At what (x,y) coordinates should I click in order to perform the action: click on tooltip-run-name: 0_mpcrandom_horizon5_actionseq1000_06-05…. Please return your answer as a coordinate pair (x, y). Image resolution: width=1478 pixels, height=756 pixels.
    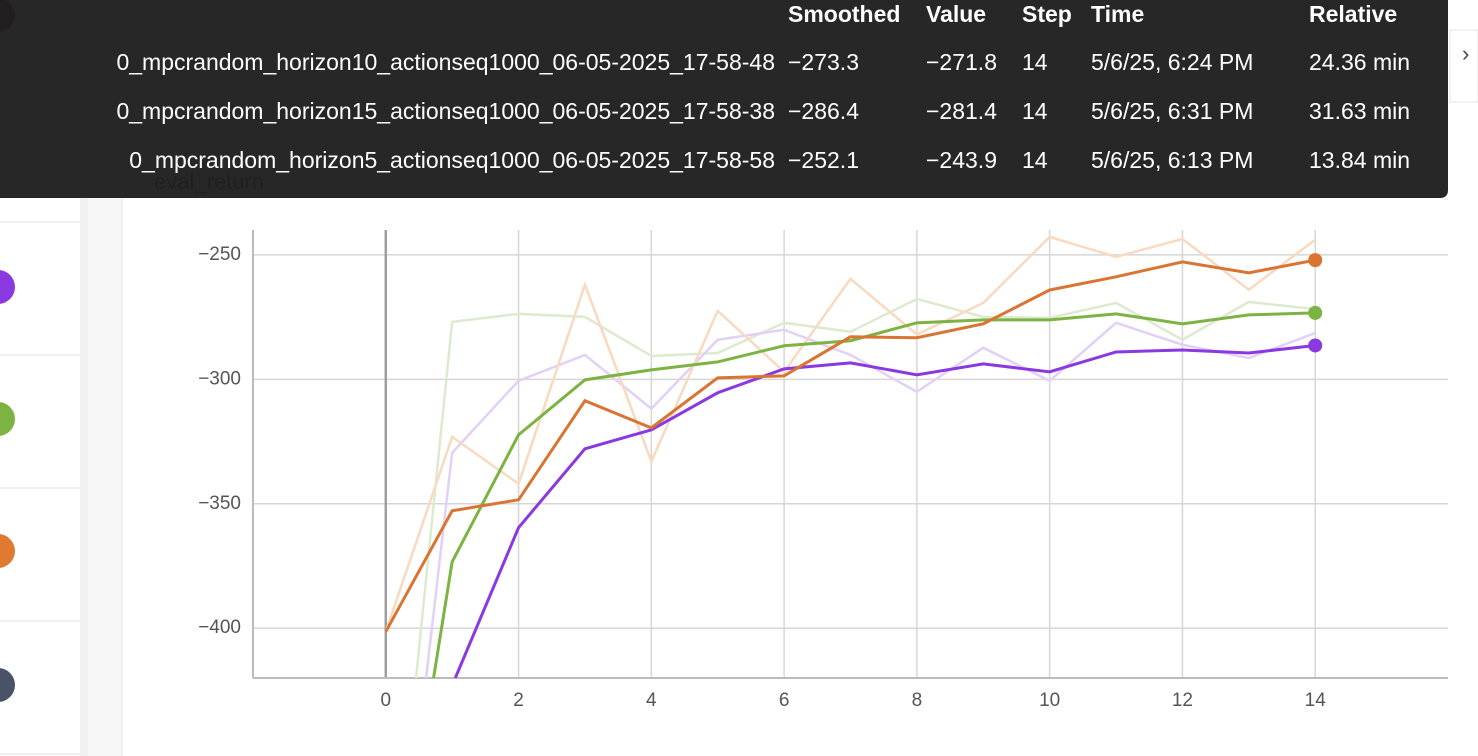
    Looking at the image, I should click on (452, 160).